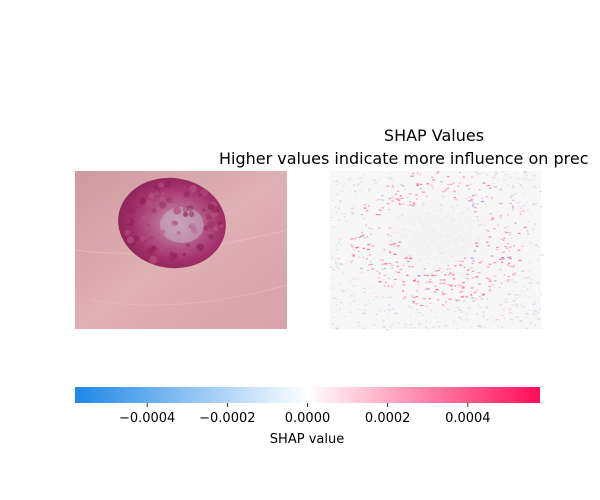  What do you see at coordinates (388, 418) in the screenshot?
I see `colorbar-tick-label: 0.0002` at bounding box center [388, 418].